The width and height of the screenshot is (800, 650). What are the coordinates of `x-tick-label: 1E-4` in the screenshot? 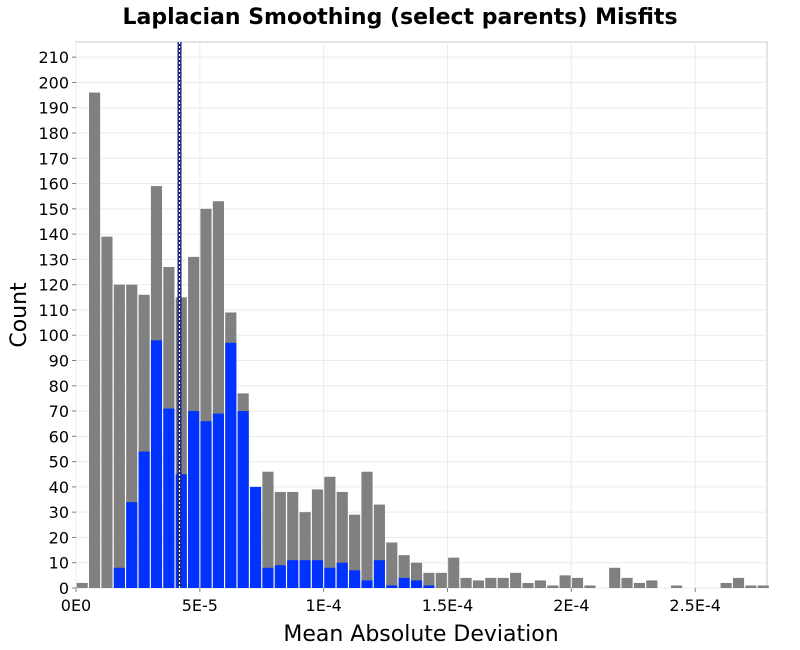 It's located at (324, 605).